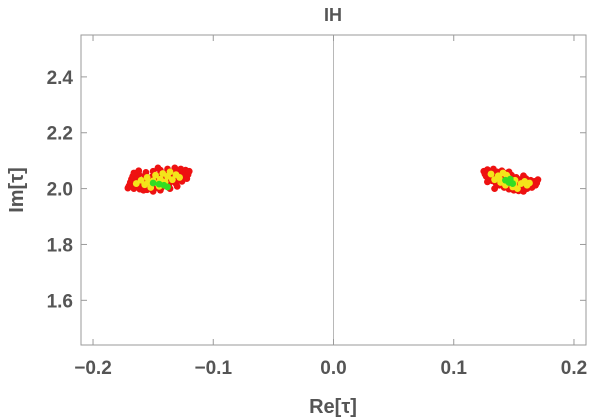  What do you see at coordinates (333, 179) in the screenshot?
I see `scatter-points` at bounding box center [333, 179].